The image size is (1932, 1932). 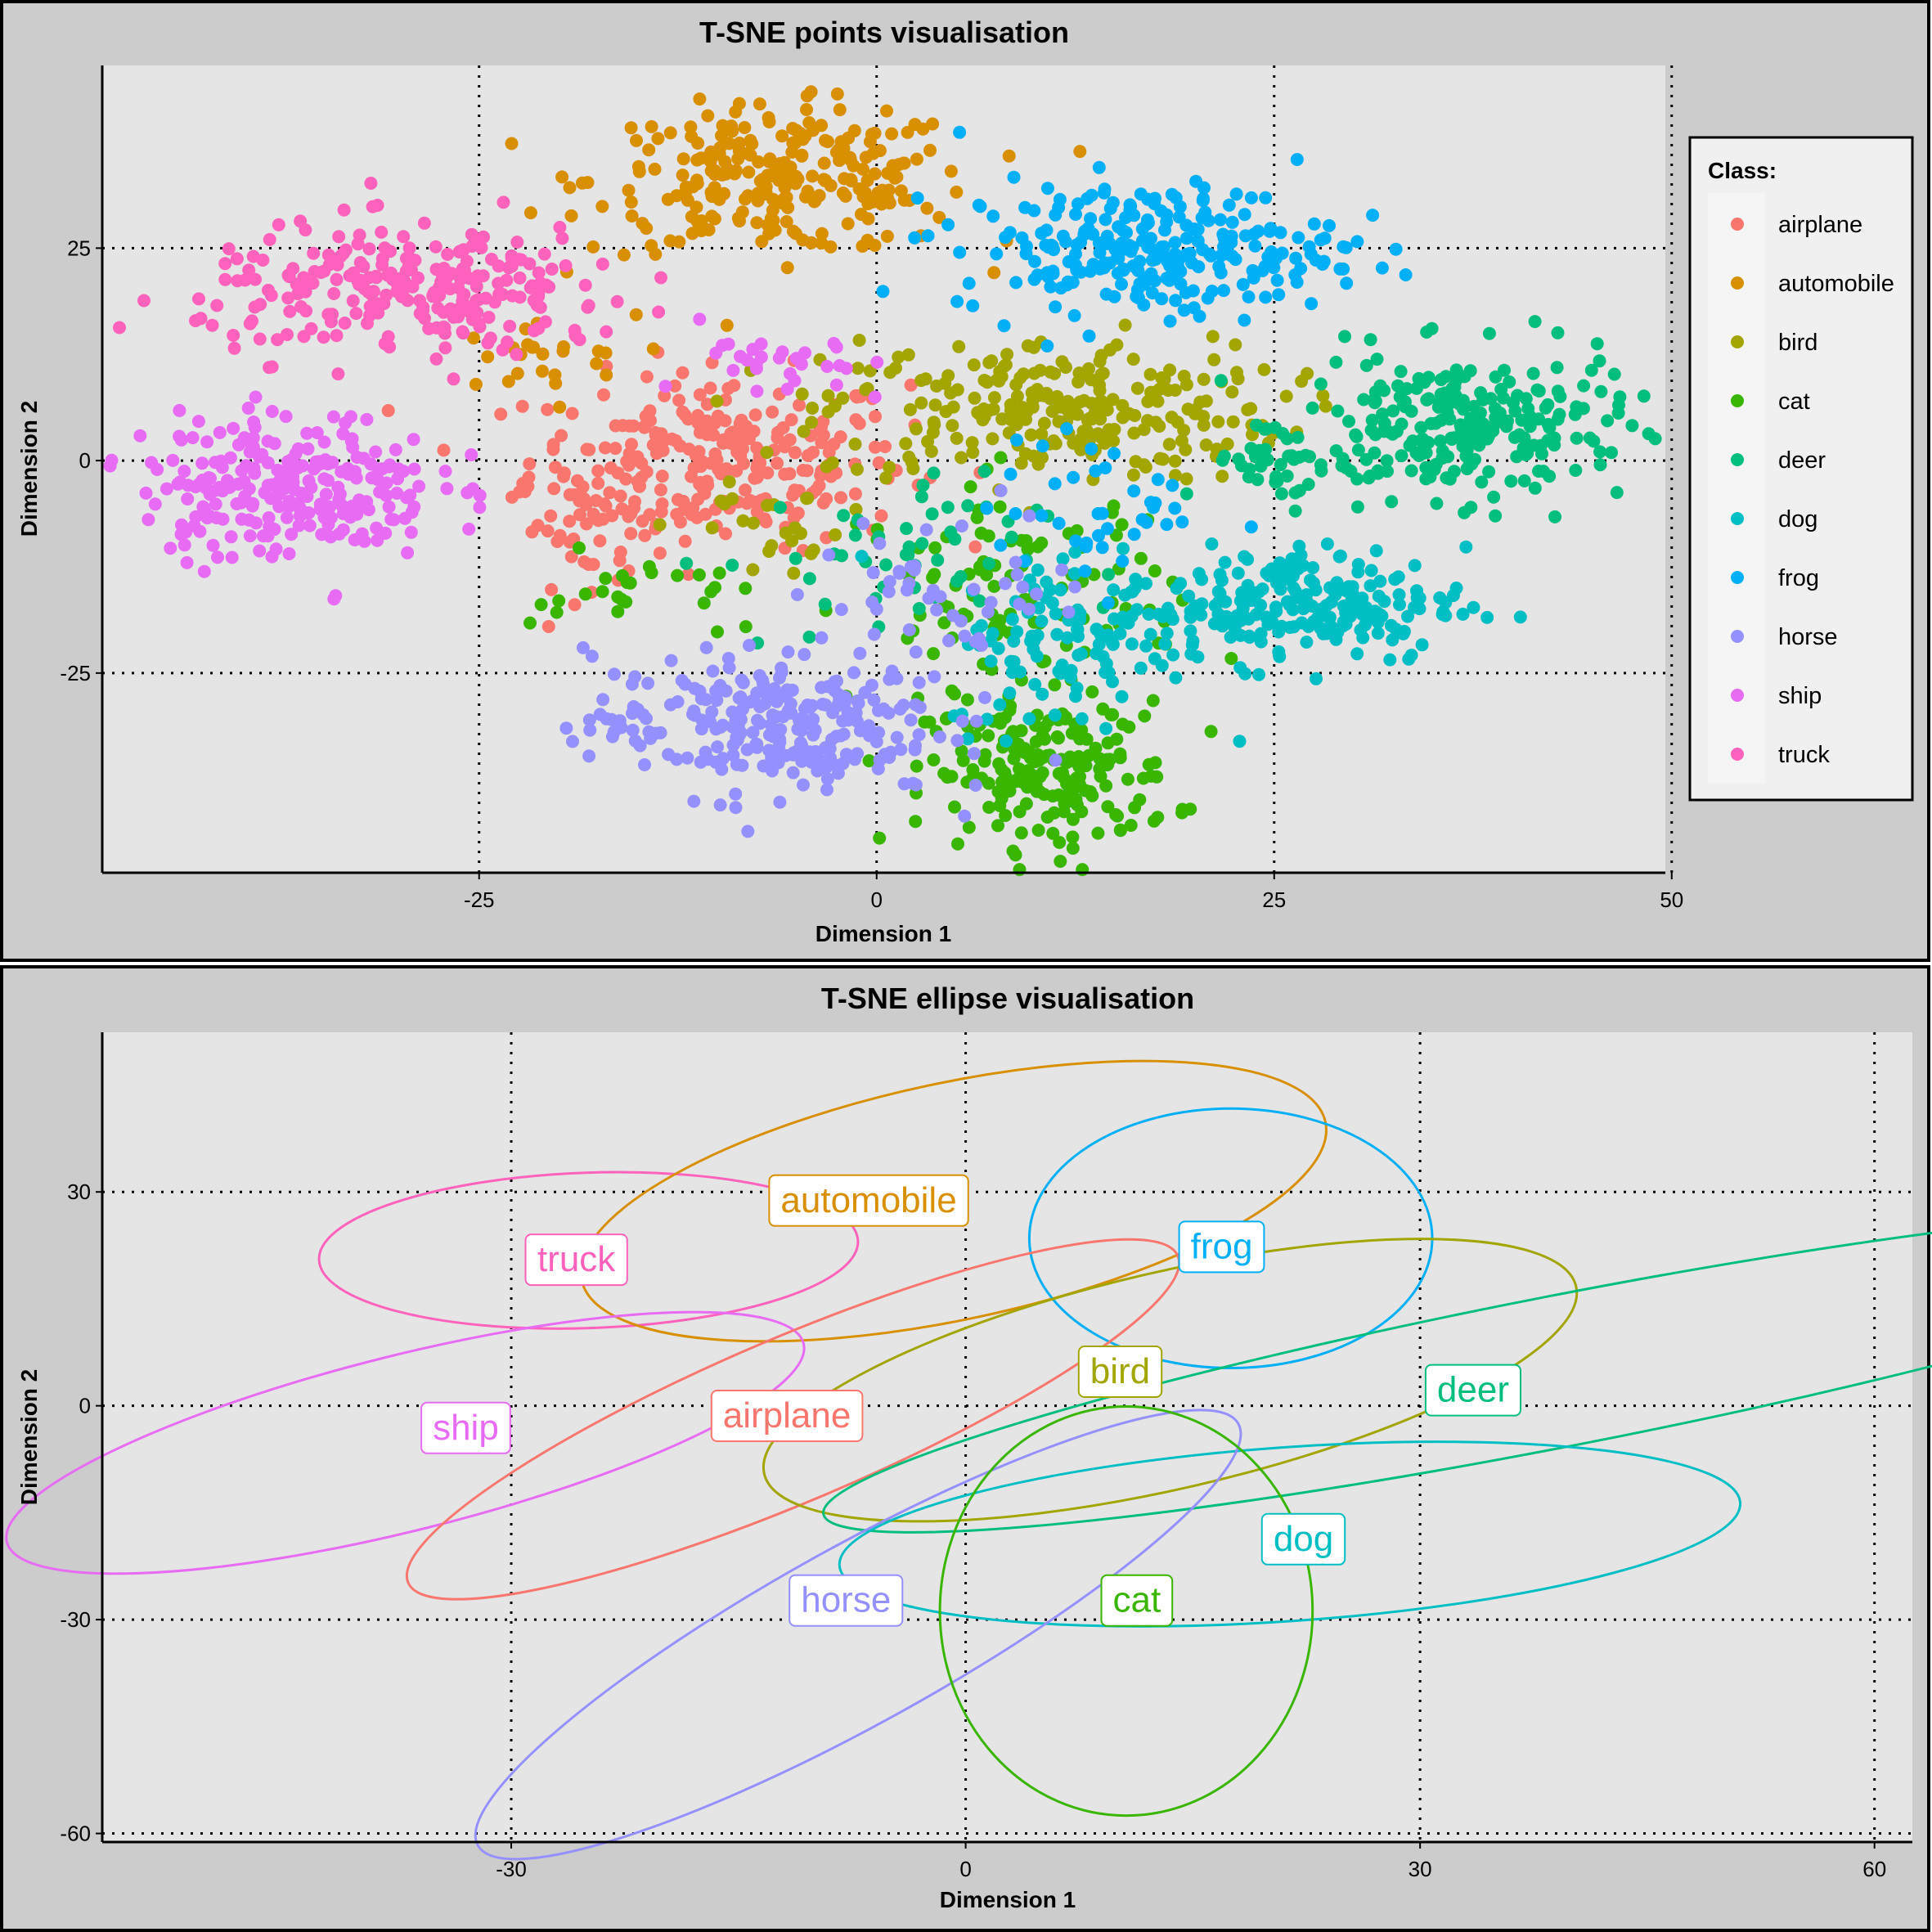 What do you see at coordinates (1473, 1390) in the screenshot?
I see `ellipse-label-text-deer: deer` at bounding box center [1473, 1390].